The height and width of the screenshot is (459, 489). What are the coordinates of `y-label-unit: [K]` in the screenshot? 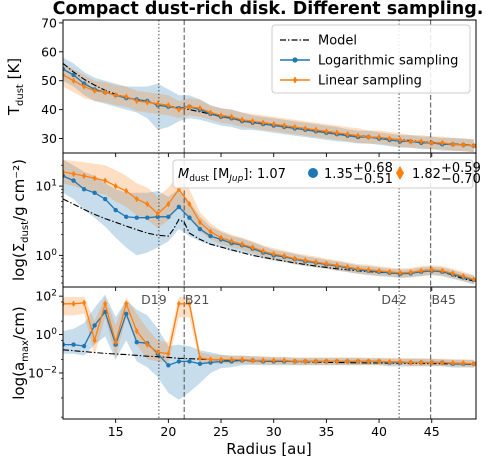 It's located at (14, 71).